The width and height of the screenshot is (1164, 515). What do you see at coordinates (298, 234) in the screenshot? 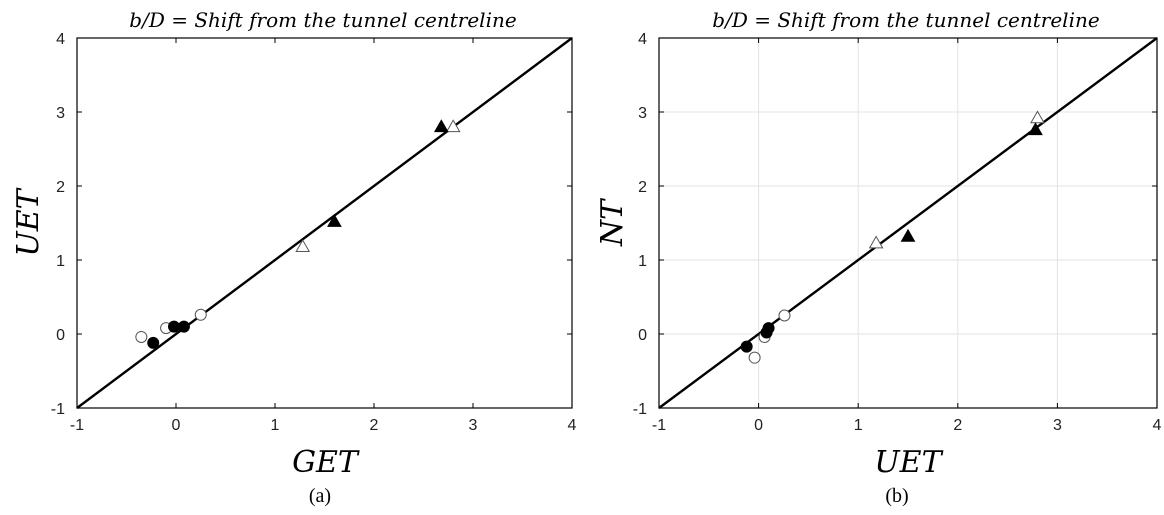
I see `chart-a-points` at bounding box center [298, 234].